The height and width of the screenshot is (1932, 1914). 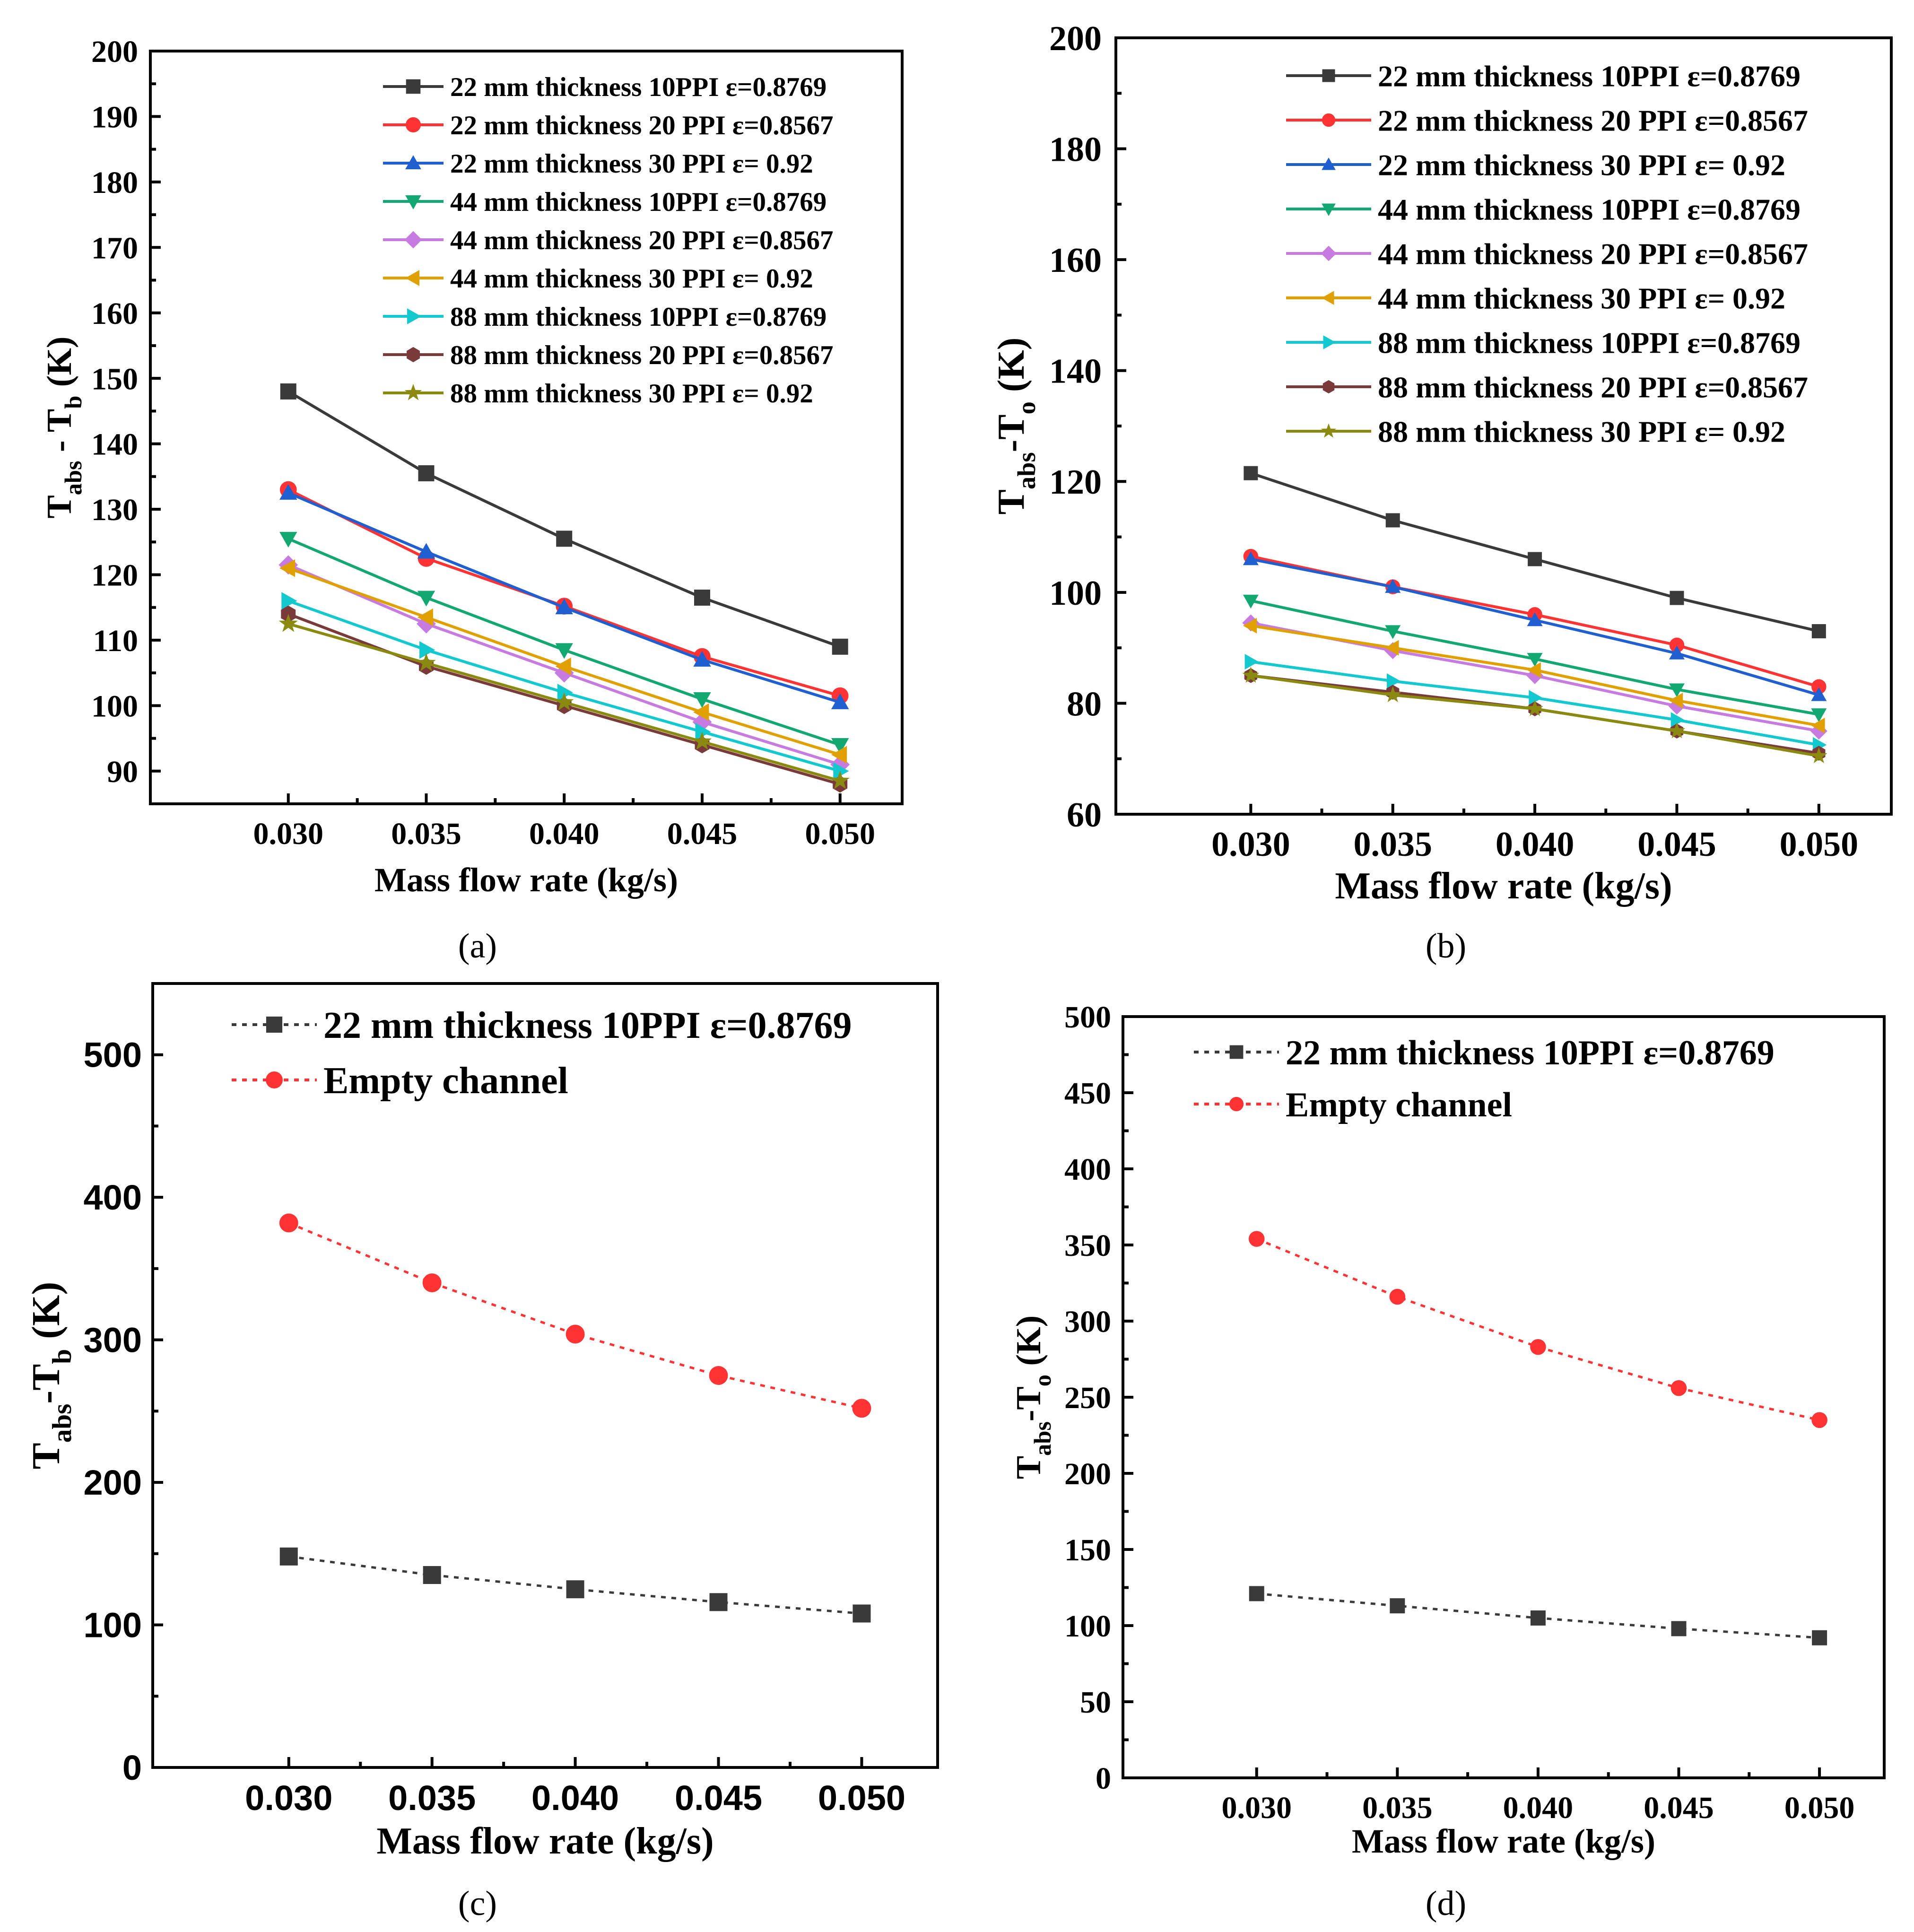 What do you see at coordinates (46, 1456) in the screenshot?
I see `y-axis-title-part: T` at bounding box center [46, 1456].